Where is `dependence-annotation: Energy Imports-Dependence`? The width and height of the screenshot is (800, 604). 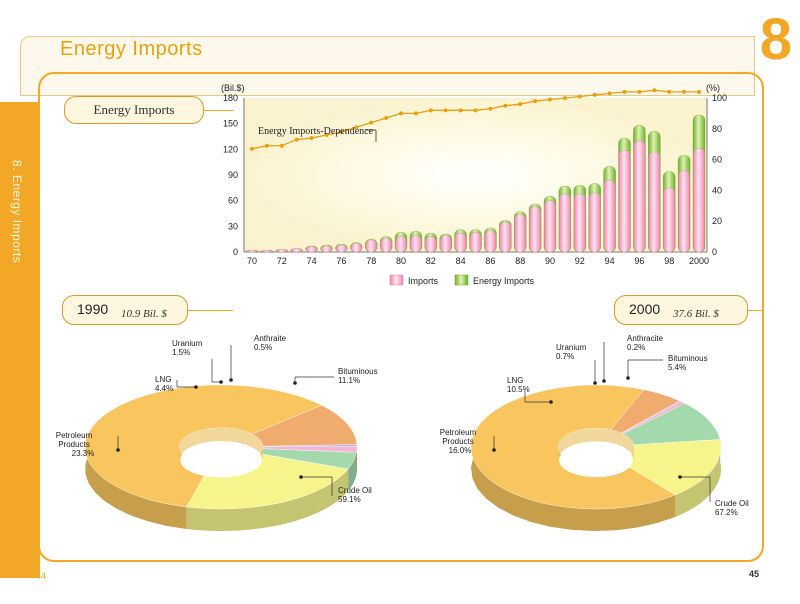 dependence-annotation: Energy Imports-Dependence is located at coordinates (317, 134).